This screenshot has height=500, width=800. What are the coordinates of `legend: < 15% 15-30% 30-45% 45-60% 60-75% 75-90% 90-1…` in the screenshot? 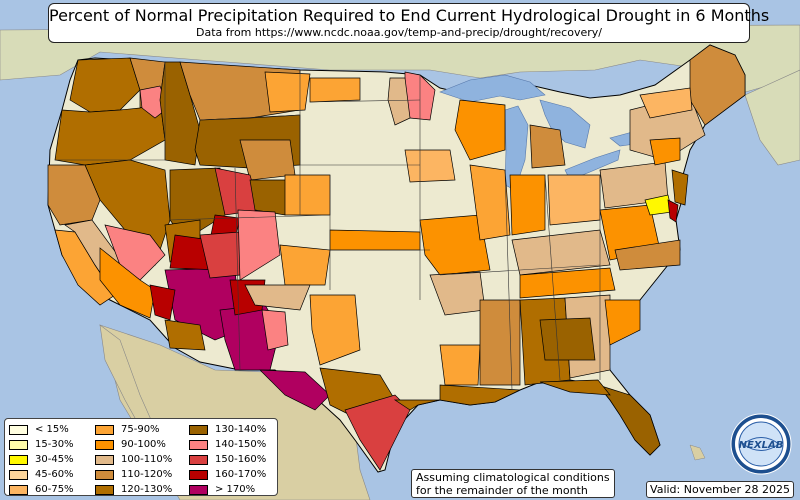 It's located at (141, 457).